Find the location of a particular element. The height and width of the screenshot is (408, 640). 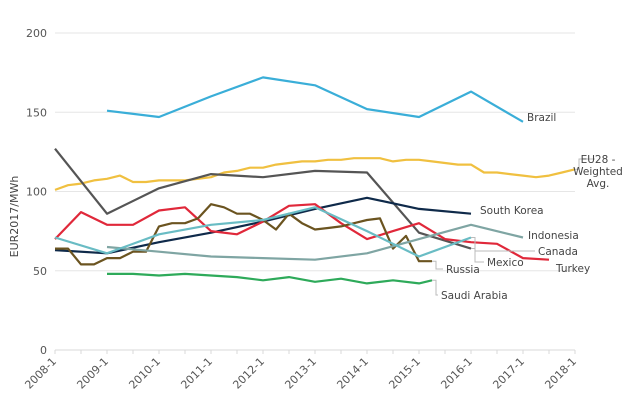

series-label: Brazil is located at coordinates (541, 118).